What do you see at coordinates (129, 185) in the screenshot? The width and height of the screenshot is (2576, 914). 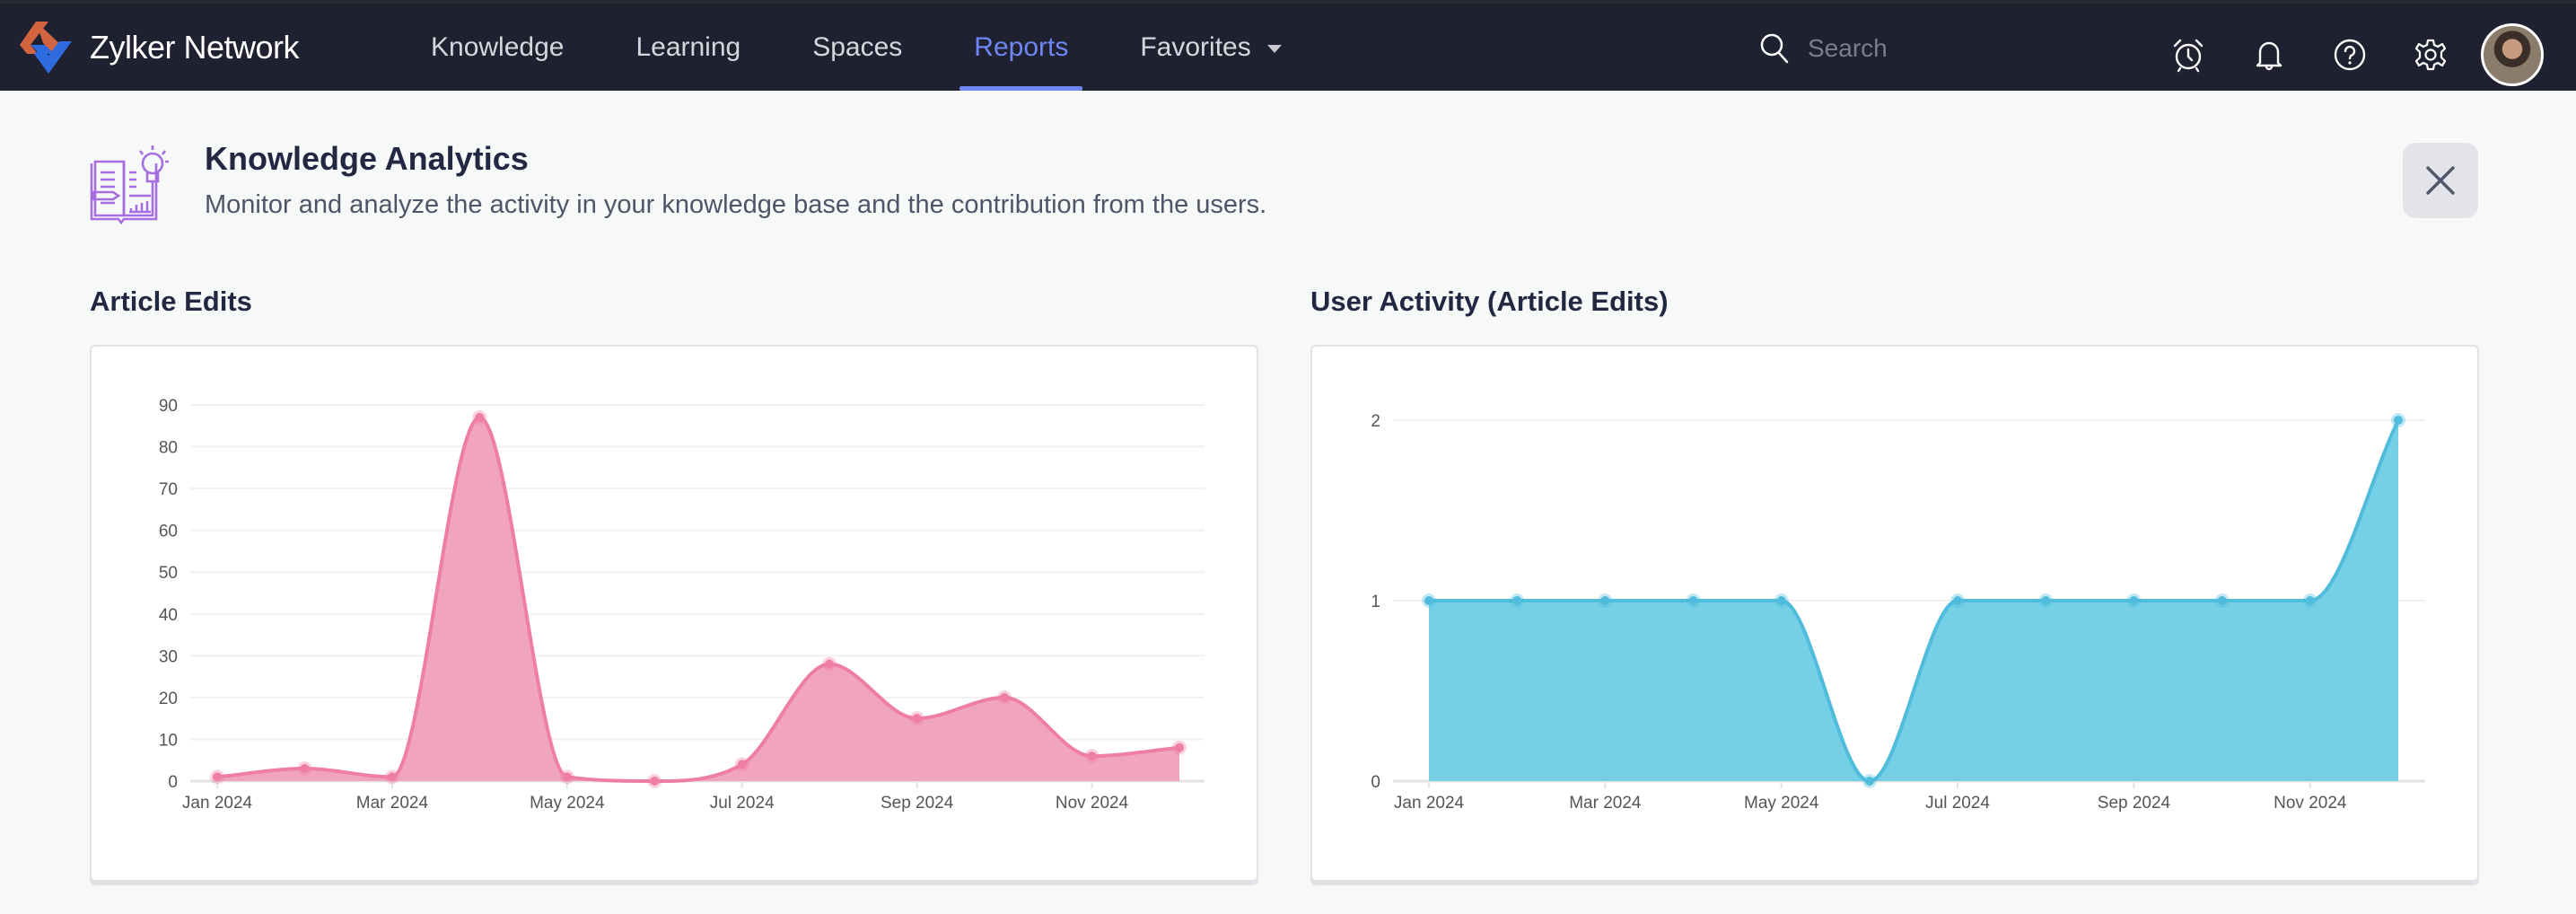 I see `knowledge-analytics-icon` at bounding box center [129, 185].